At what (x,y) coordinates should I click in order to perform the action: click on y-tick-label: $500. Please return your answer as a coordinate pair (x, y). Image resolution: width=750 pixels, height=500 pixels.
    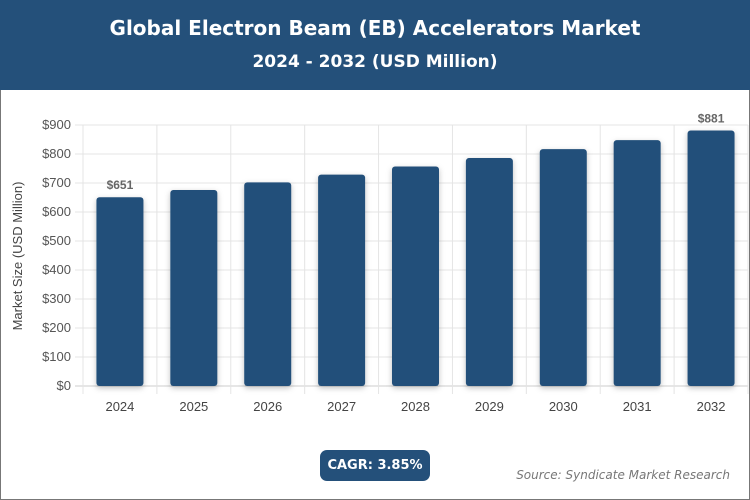
    Looking at the image, I should click on (56, 240).